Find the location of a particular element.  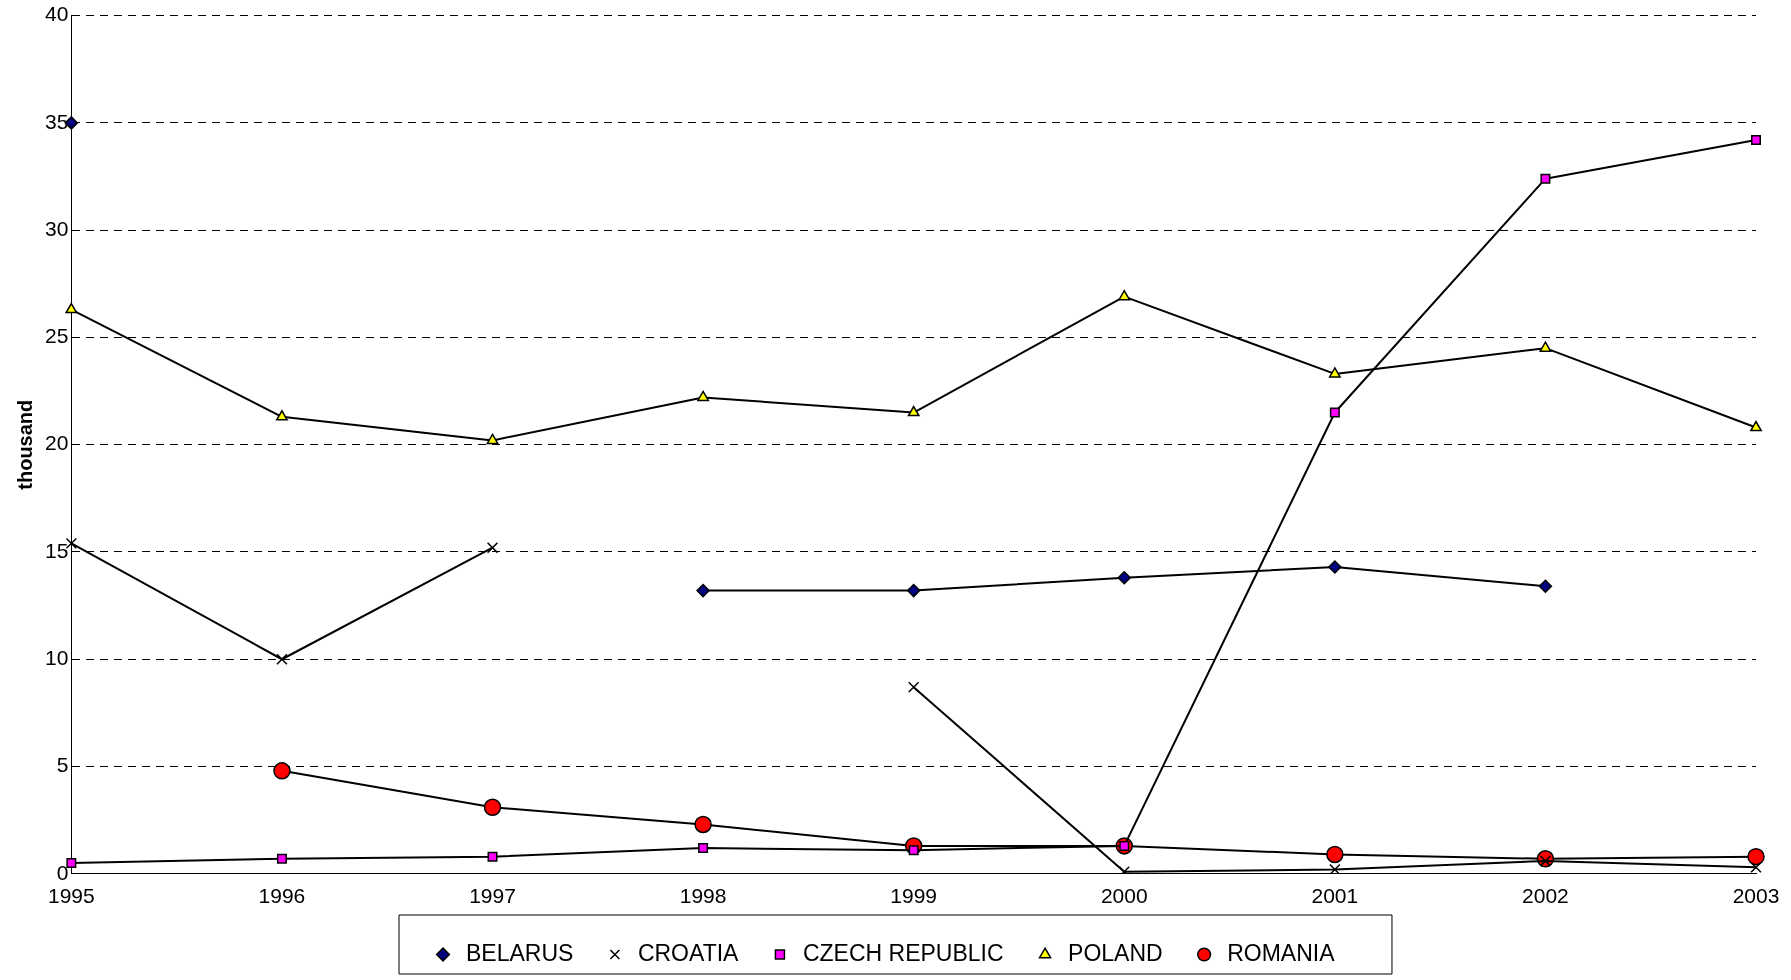

x-tick-label: 2003 is located at coordinates (1756, 896).